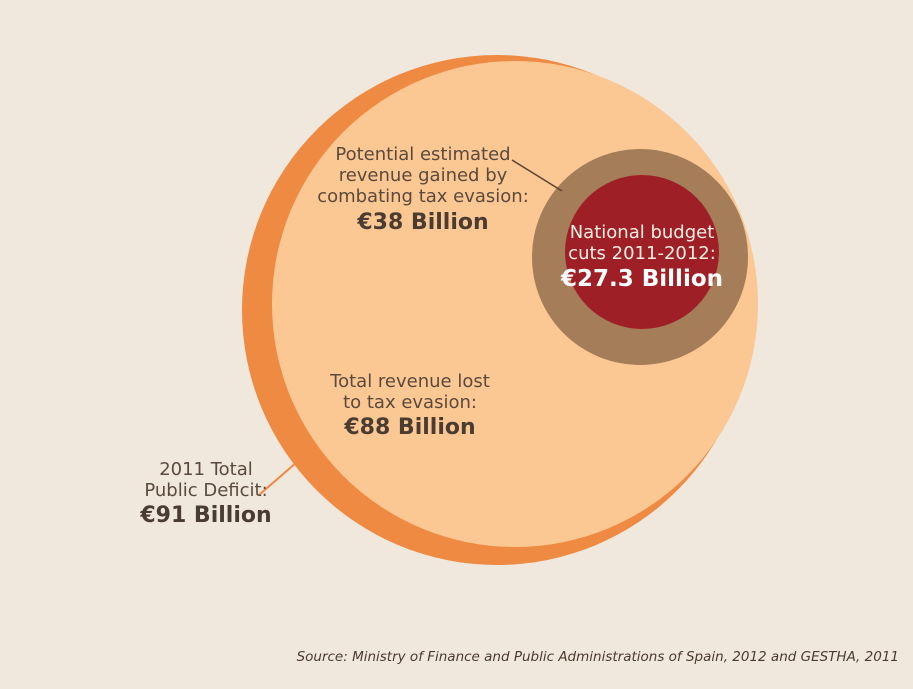  I want to click on label-revenue-lost-line: Total revenue lost, so click(410, 381).